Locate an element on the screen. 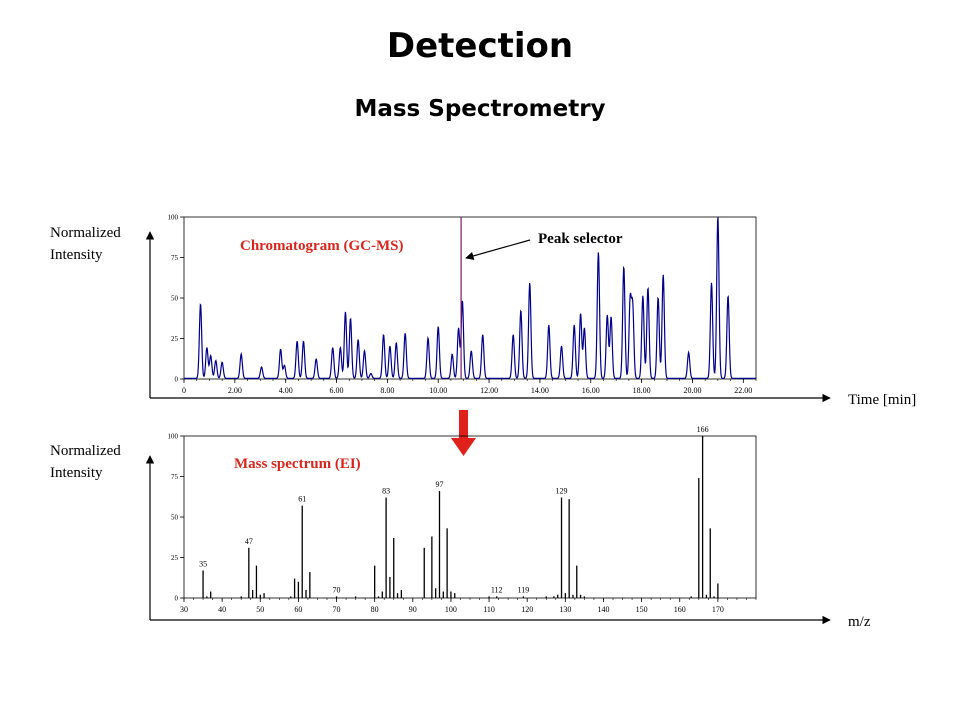 The width and height of the screenshot is (960, 720). chromatogram-x-tick-label: 18.00 is located at coordinates (642, 390).